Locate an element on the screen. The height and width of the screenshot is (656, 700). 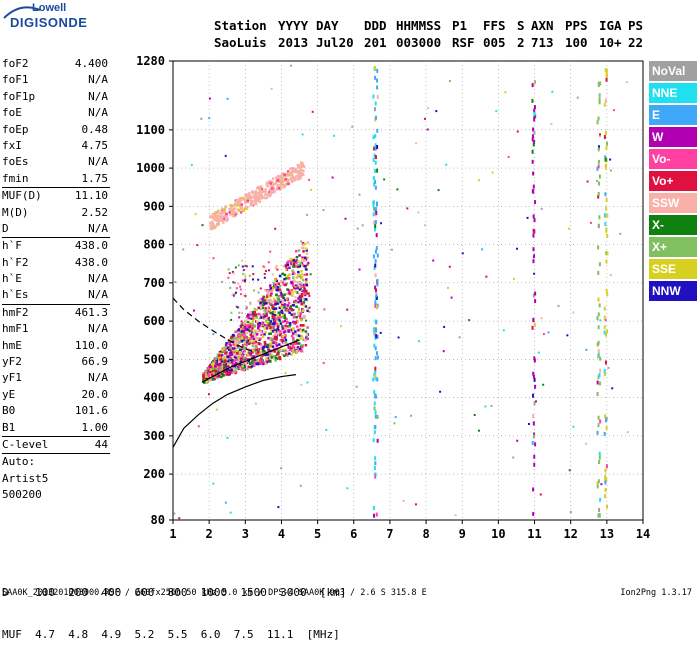
param-value: 101.6 is located at coordinates (91, 411).